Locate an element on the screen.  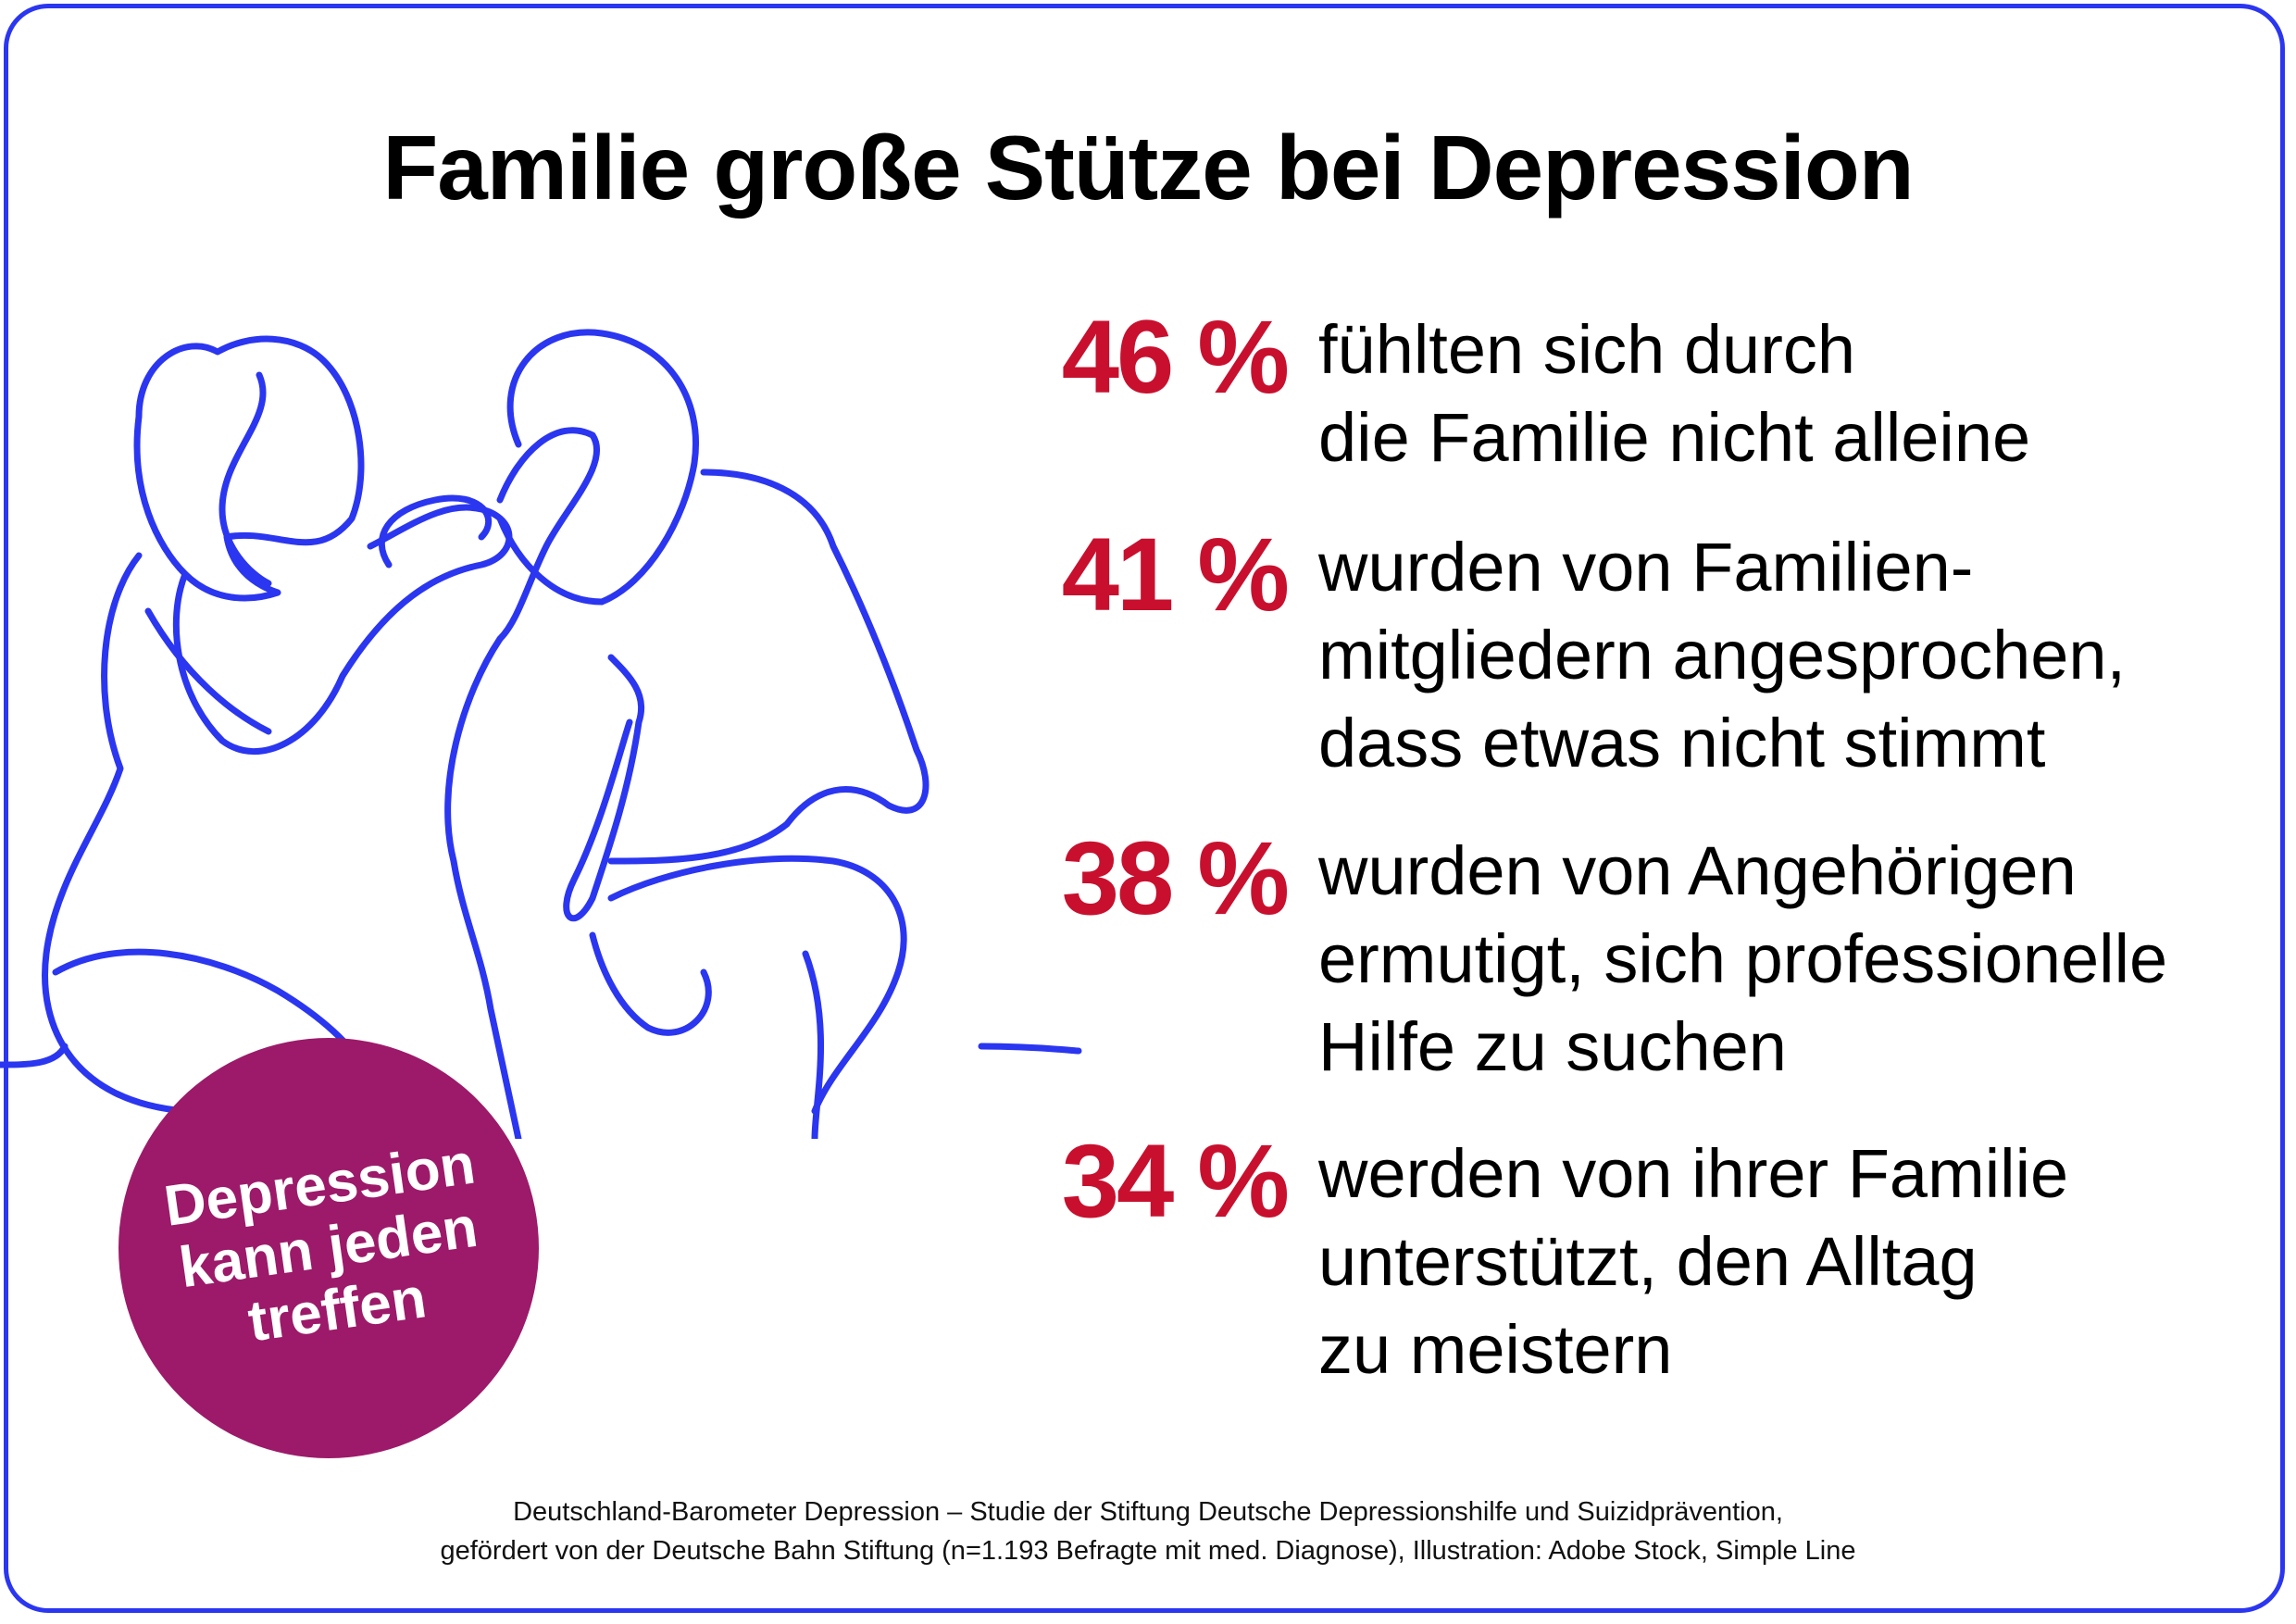
stat-percent: 38 % is located at coordinates (1175, 878).